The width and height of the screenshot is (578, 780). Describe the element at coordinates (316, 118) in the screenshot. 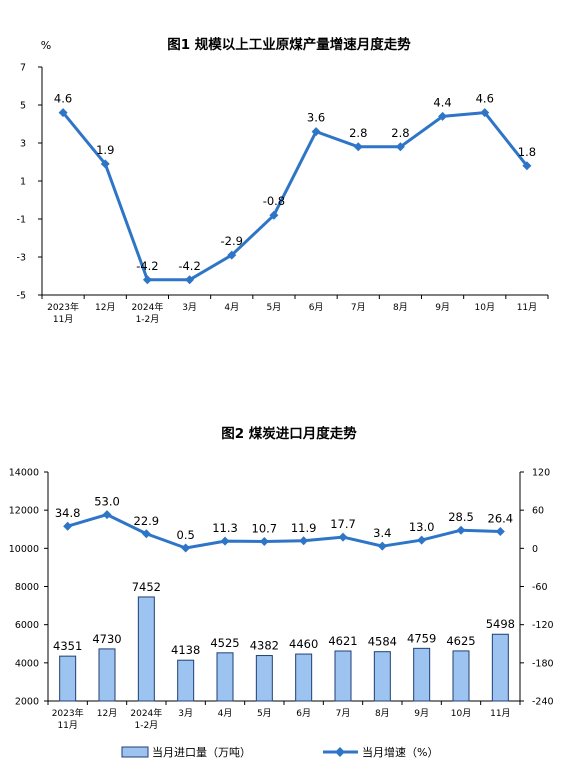

I see `chart1-data-label: 3.6` at that location.